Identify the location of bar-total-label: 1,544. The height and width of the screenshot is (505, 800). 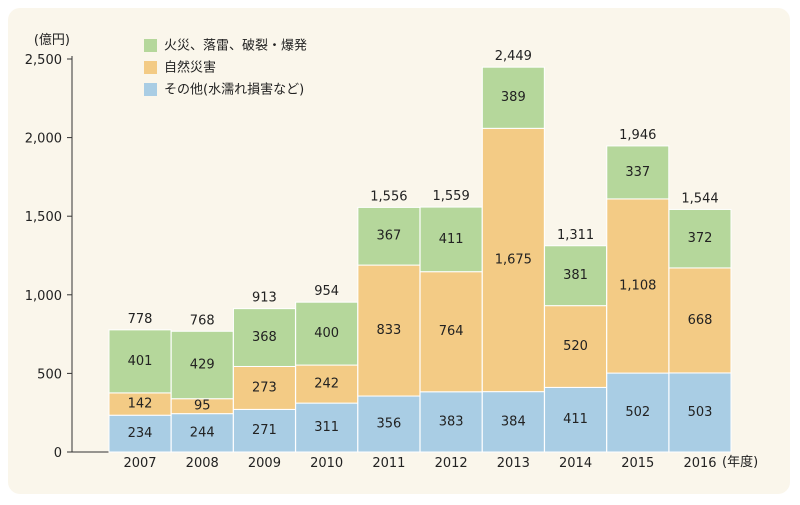
(699, 198).